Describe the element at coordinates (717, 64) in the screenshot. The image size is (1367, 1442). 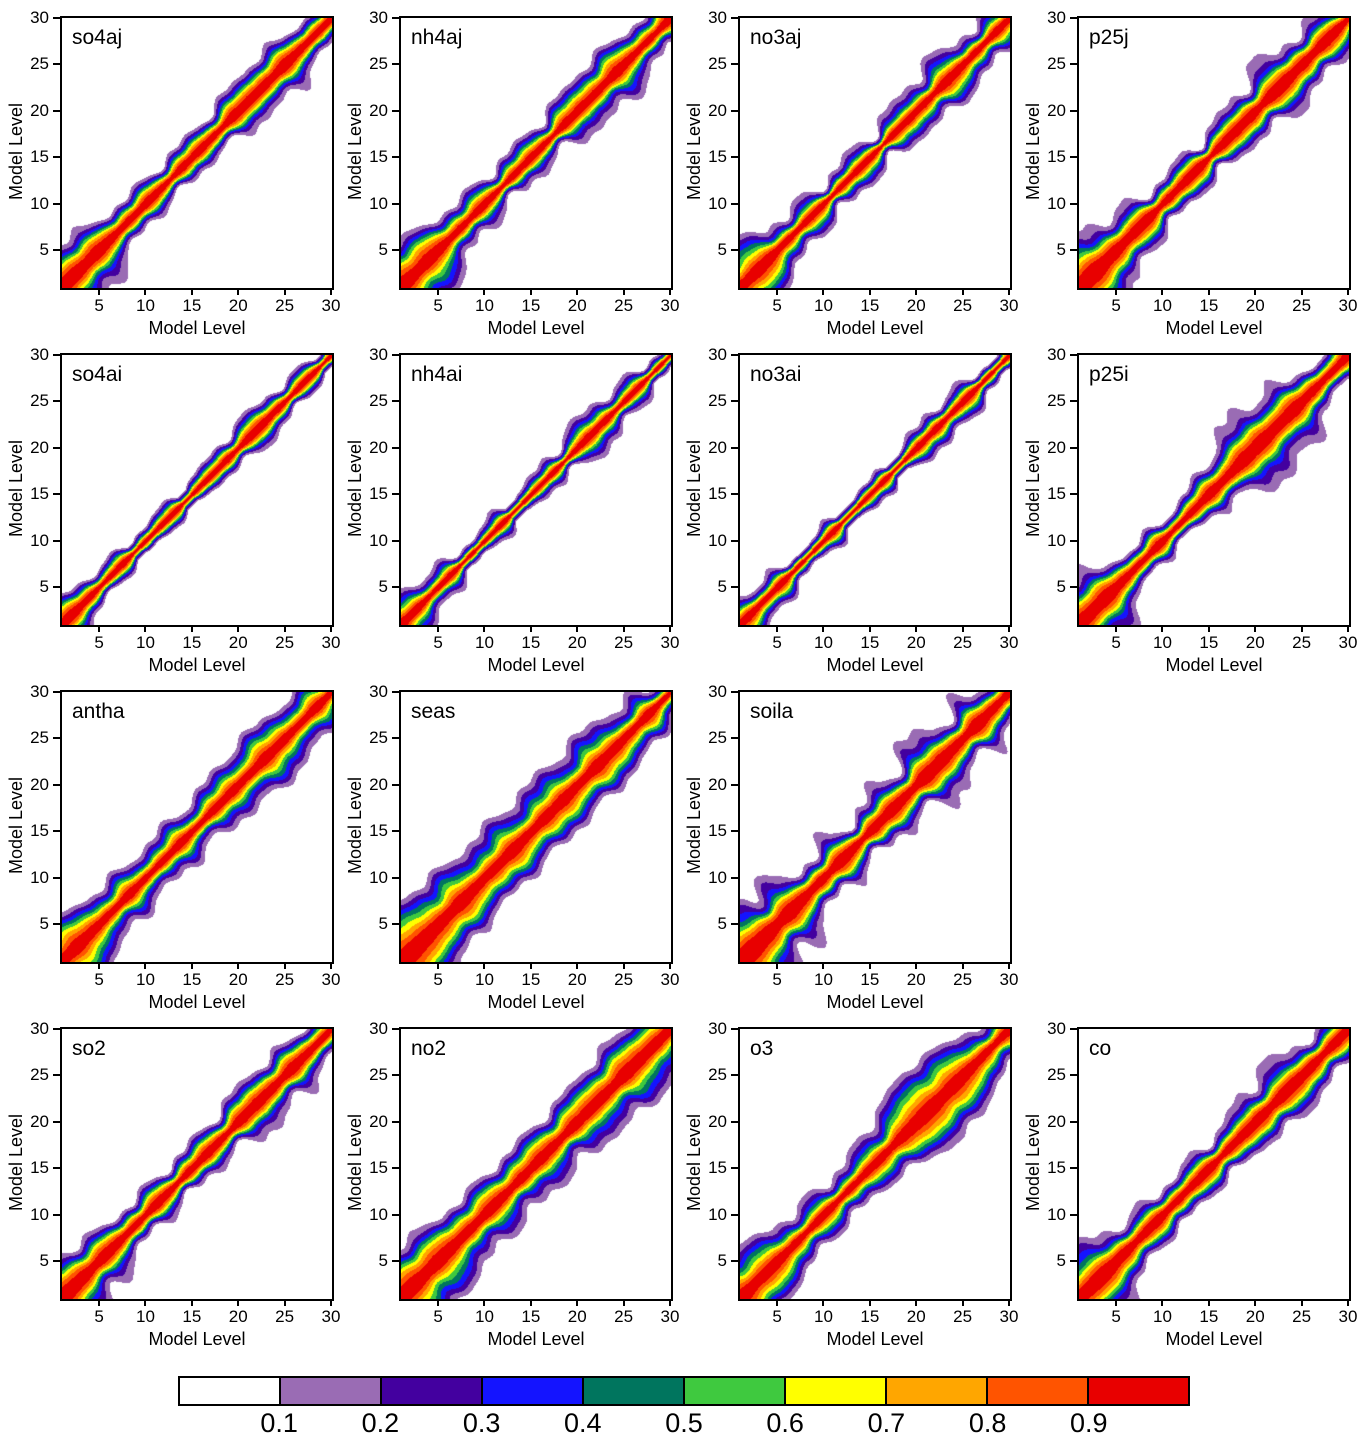
I see `y-tick-label: 25` at that location.